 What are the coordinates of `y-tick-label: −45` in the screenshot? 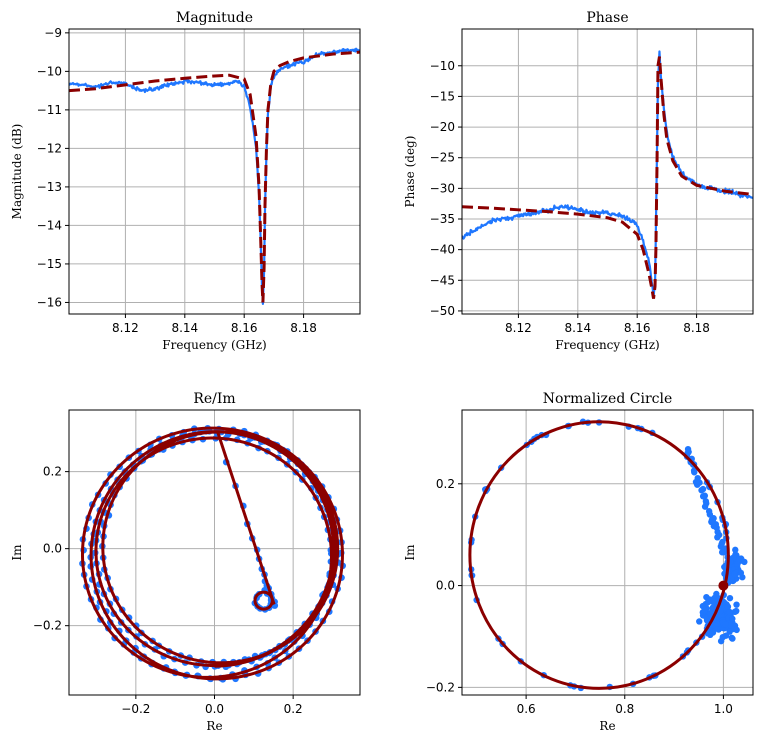 It's located at (442, 280).